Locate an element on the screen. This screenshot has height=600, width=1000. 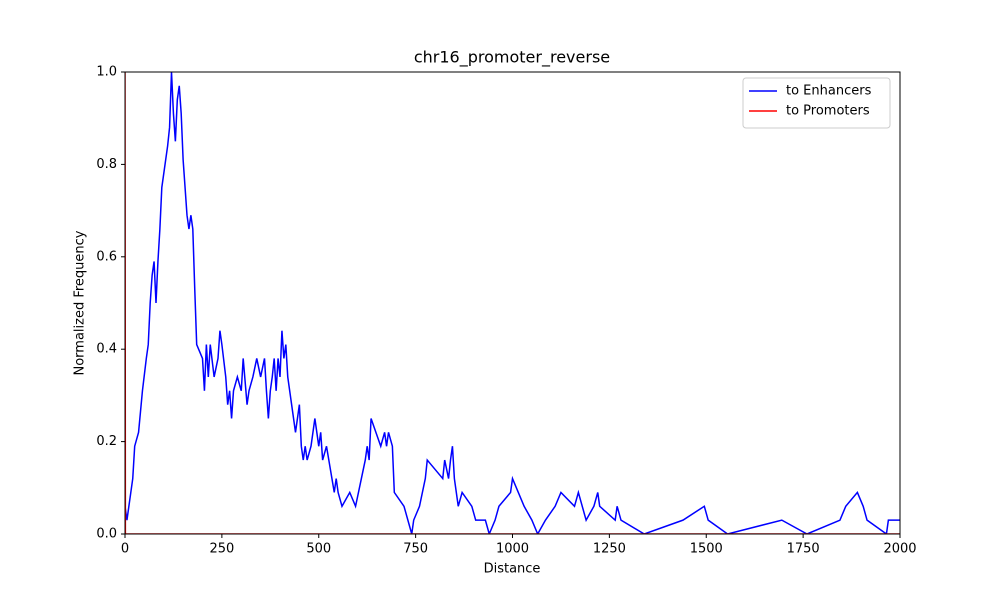
y-tick-label: 0.8 is located at coordinates (106, 164).